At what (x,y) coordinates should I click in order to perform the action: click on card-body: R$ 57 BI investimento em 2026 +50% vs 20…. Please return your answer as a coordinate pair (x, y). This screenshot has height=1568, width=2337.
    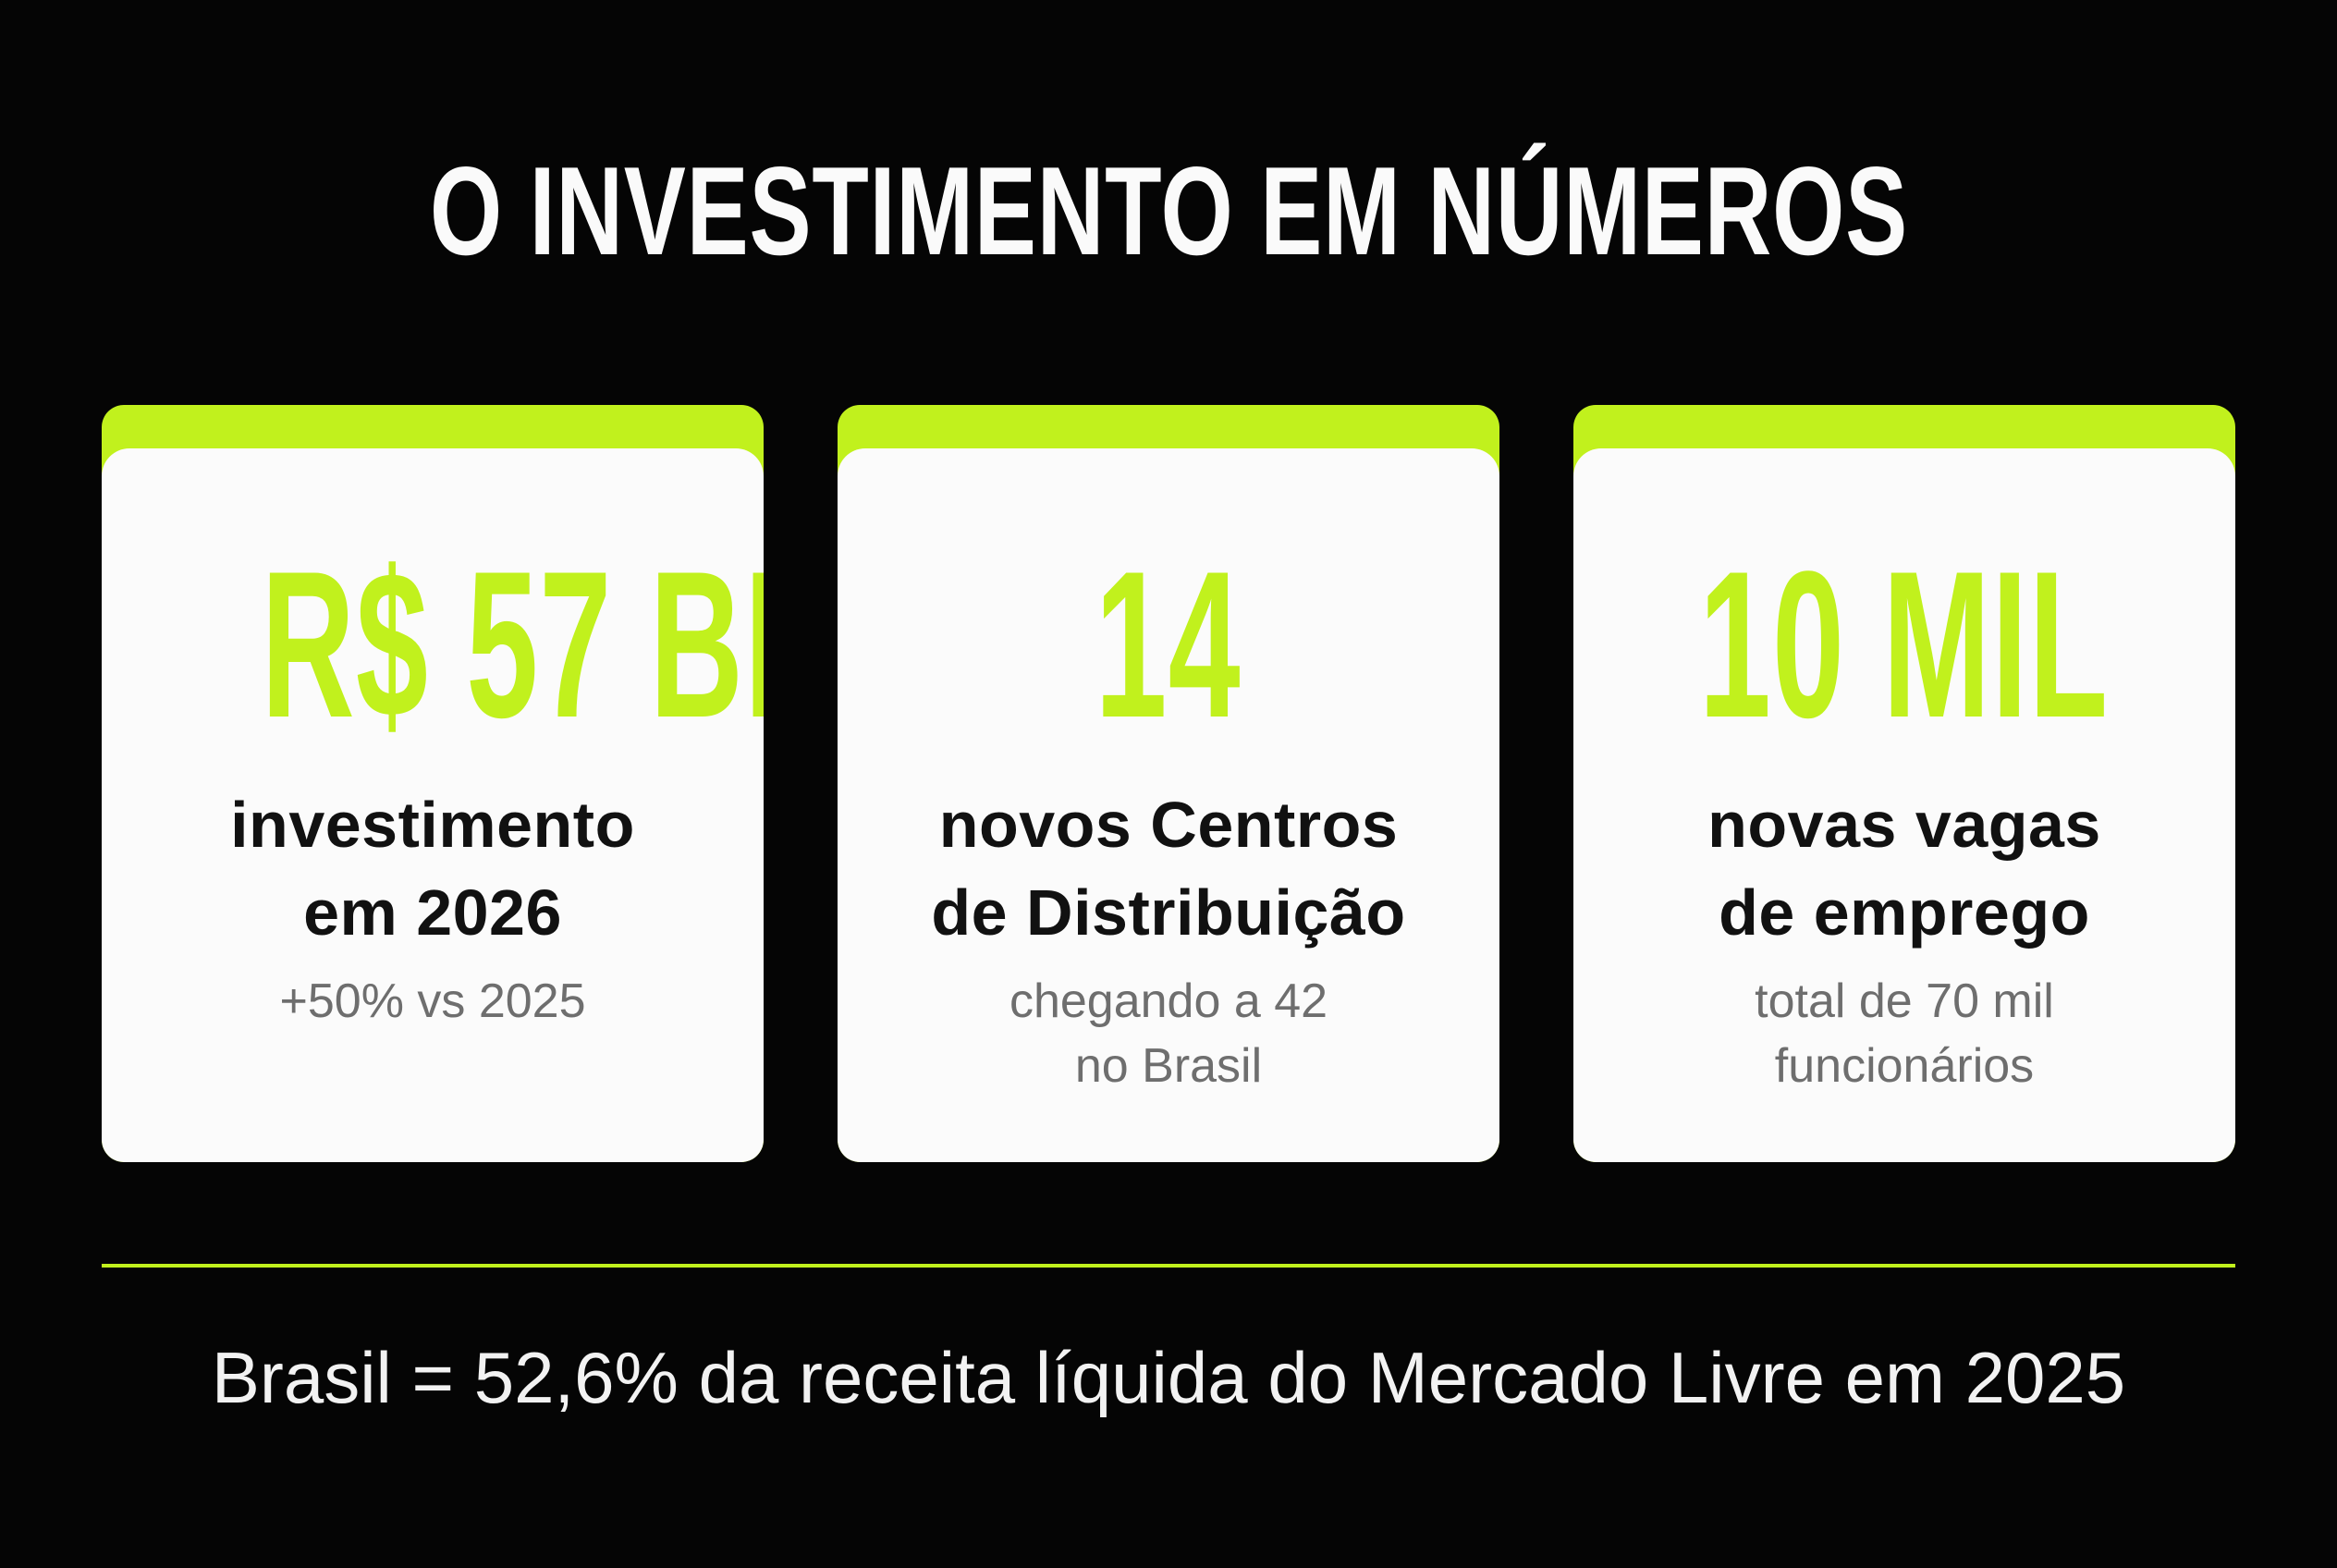
    Looking at the image, I should click on (433, 805).